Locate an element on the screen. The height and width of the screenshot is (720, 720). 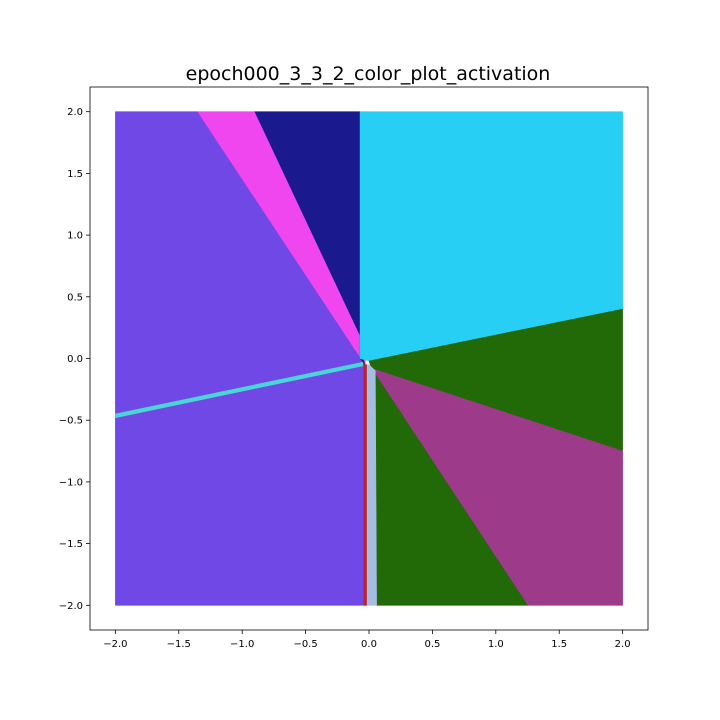
x-tick-label: 2.0 is located at coordinates (623, 644).